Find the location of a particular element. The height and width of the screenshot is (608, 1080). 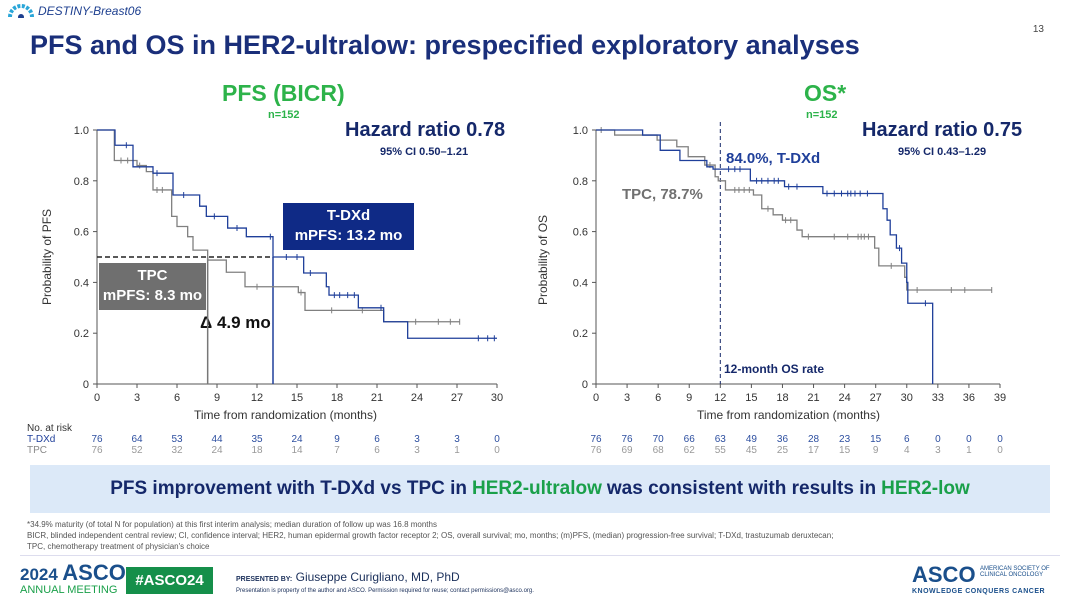

trial-name: DESTINY-Breast06 is located at coordinates (90, 11).